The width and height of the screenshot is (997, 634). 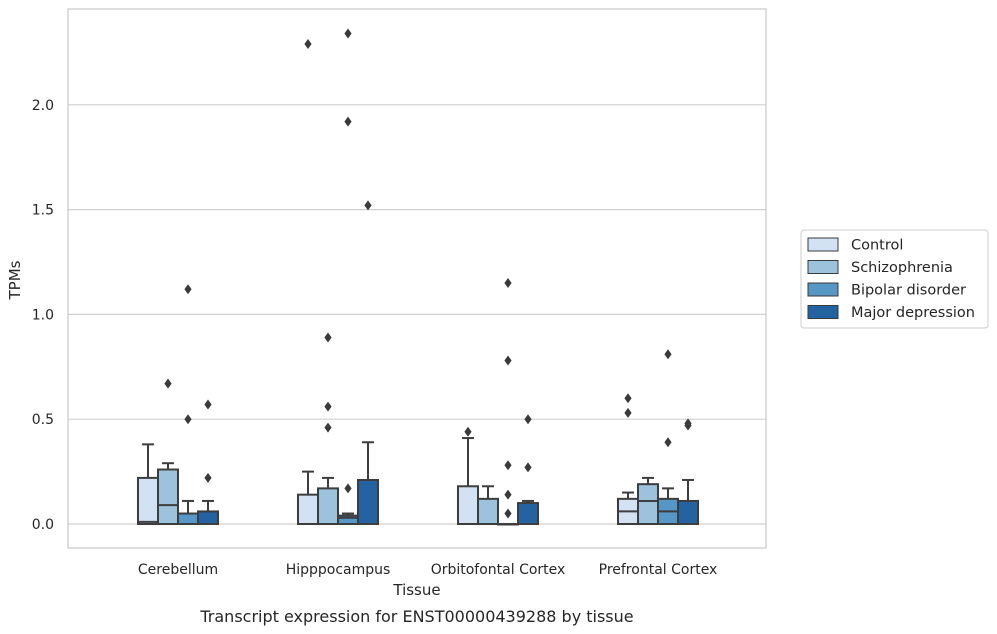 What do you see at coordinates (498, 570) in the screenshot?
I see `x-tick-label: Orbitofontal Cortex` at bounding box center [498, 570].